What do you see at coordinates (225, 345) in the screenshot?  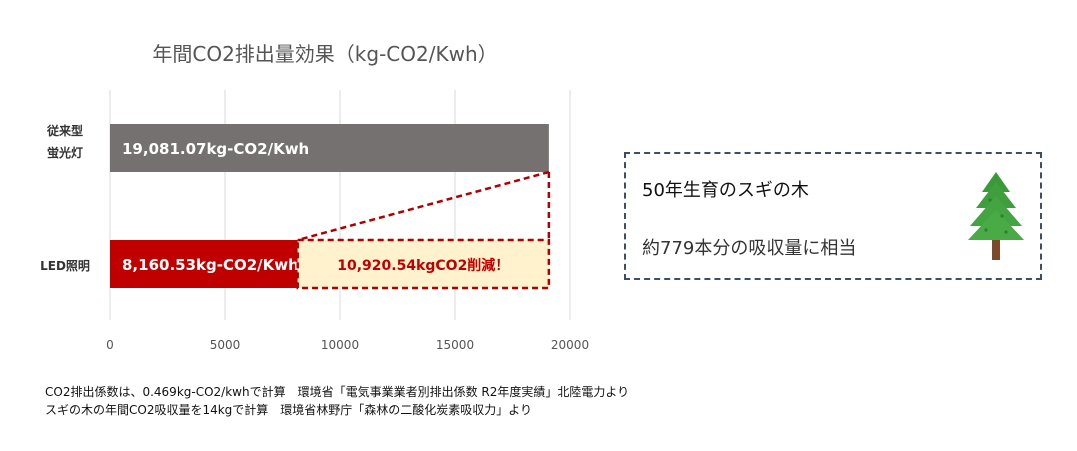 I see `x-tick-label: 5000` at bounding box center [225, 345].